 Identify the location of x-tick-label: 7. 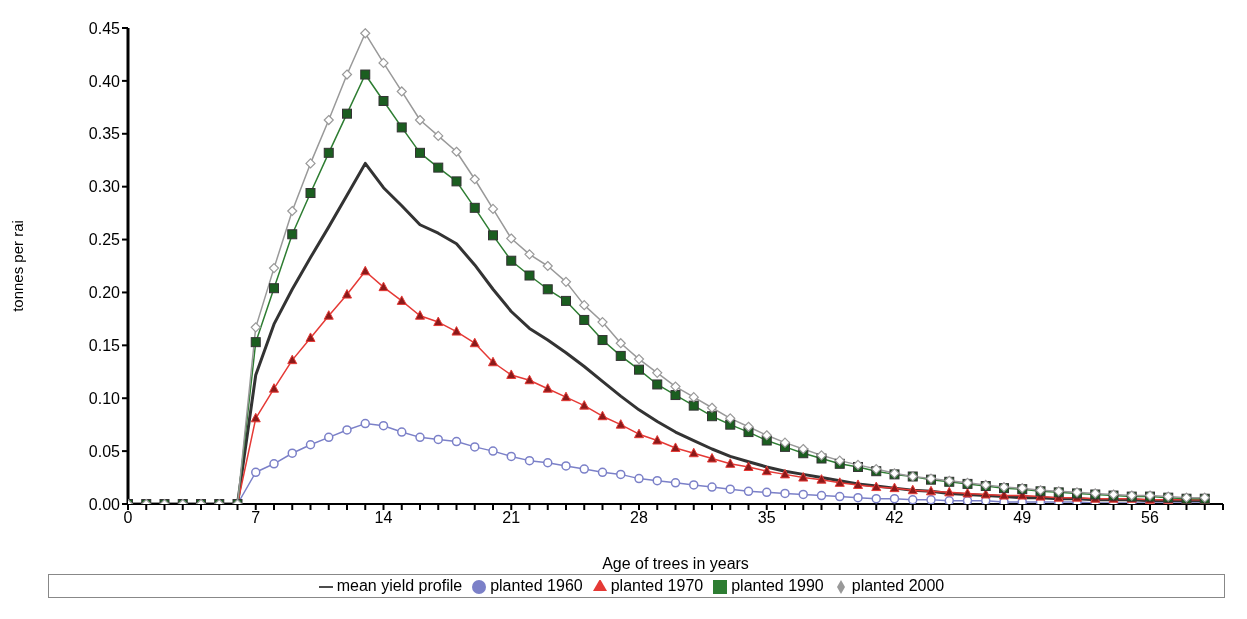
(256, 518).